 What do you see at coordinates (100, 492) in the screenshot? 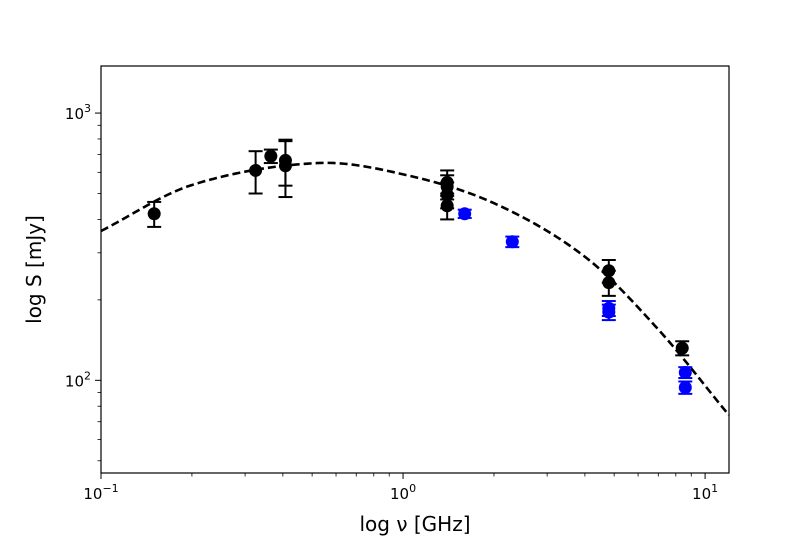
I see `x-tick-label: 10⁻¹` at bounding box center [100, 492].